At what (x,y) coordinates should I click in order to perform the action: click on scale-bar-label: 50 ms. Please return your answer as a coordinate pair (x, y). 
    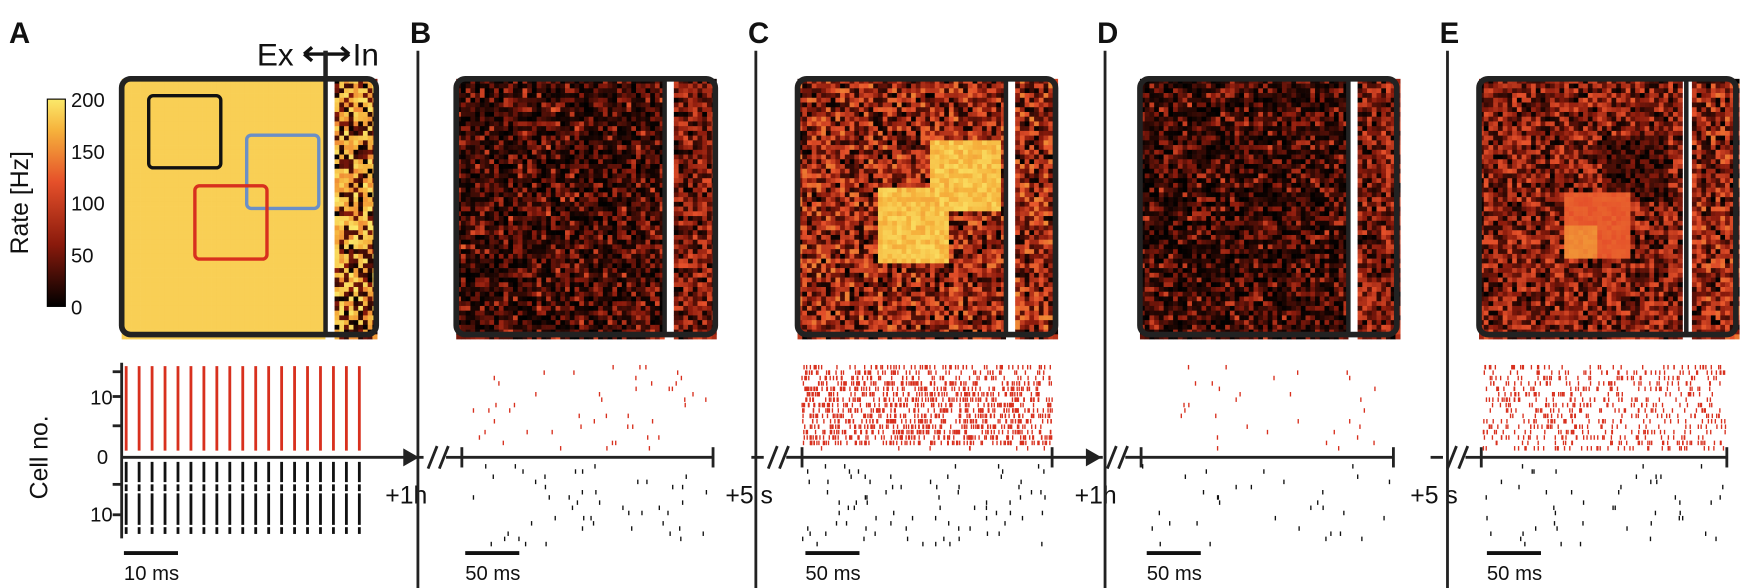
    Looking at the image, I should click on (1174, 574).